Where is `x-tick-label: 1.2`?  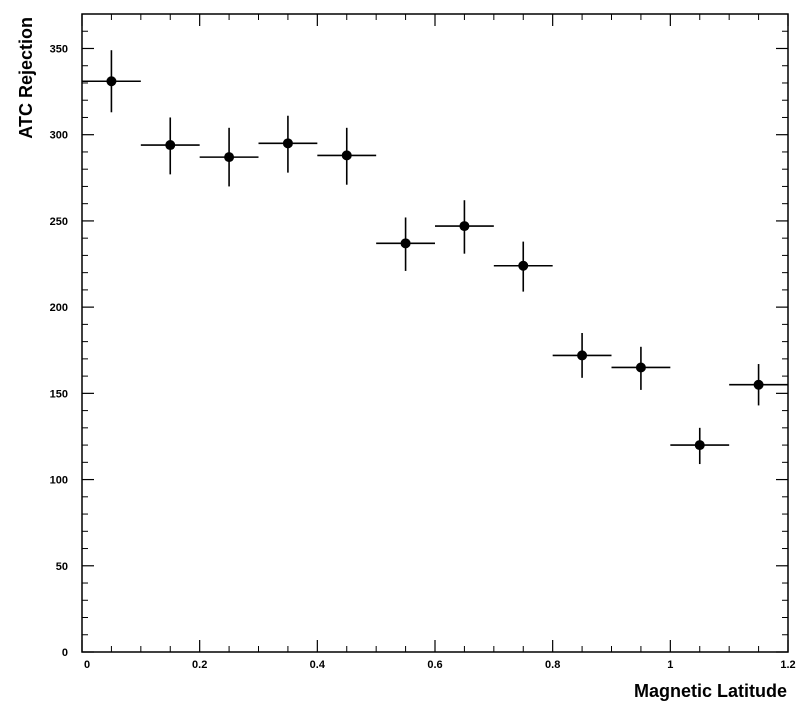 x-tick-label: 1.2 is located at coordinates (787, 665).